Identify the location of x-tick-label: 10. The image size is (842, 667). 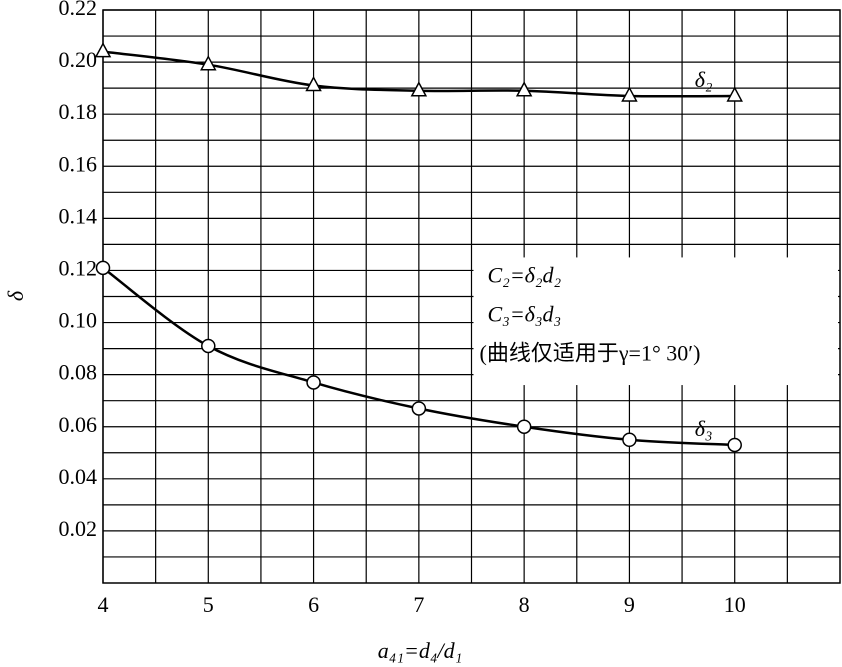
(735, 604).